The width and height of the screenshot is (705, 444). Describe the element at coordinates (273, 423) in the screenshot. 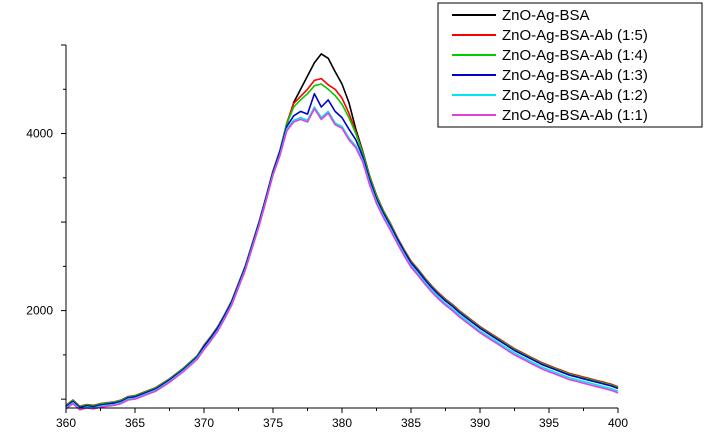

I see `x-tick-label: 375` at that location.